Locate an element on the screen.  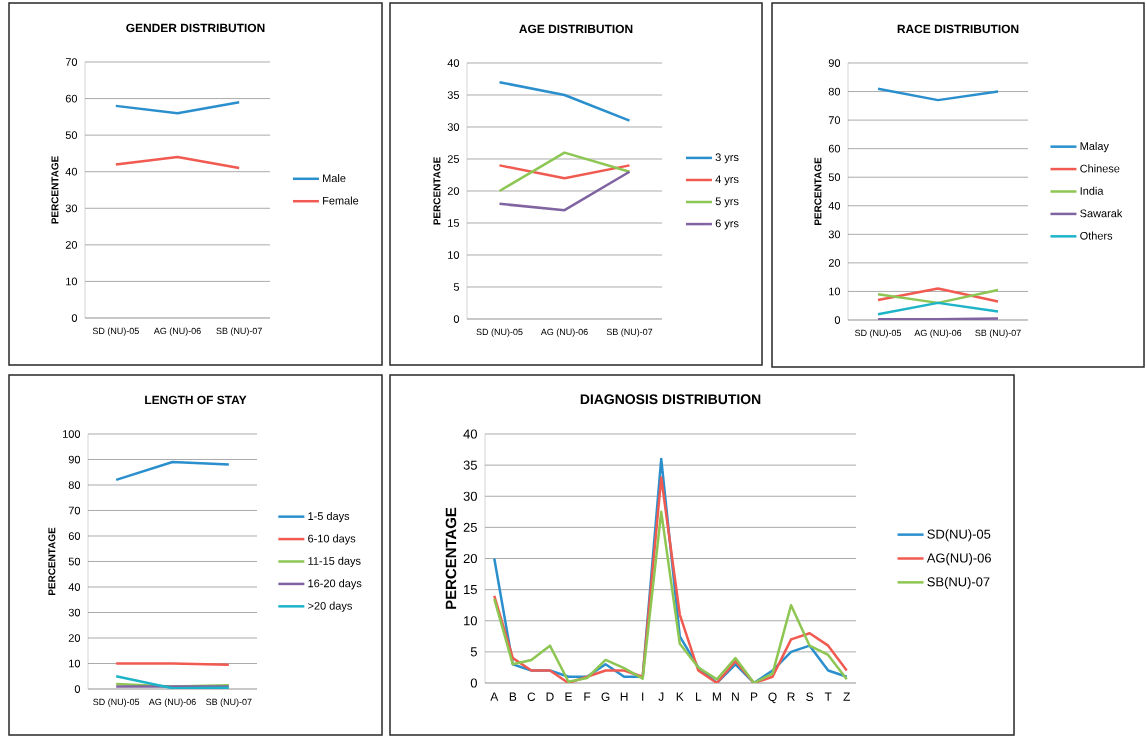
x-tick-label: P is located at coordinates (754, 696).